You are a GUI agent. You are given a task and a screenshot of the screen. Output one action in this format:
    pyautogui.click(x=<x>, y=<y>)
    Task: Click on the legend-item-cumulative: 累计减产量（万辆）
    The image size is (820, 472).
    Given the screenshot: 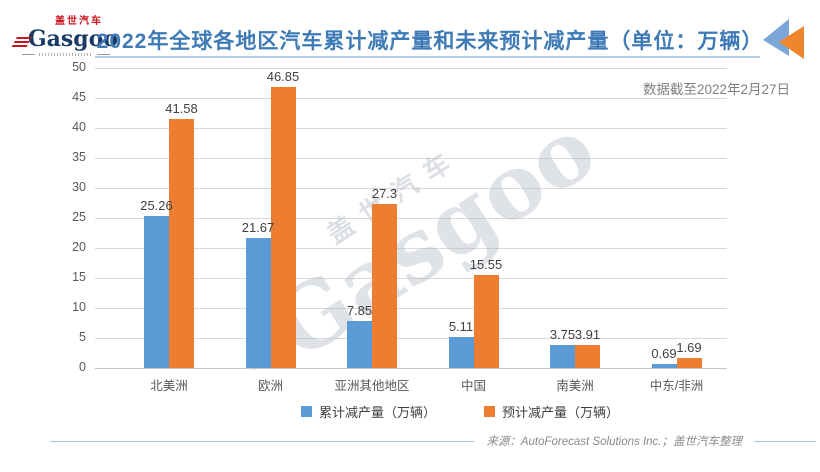 What is the action you would take?
    pyautogui.click(x=368, y=411)
    